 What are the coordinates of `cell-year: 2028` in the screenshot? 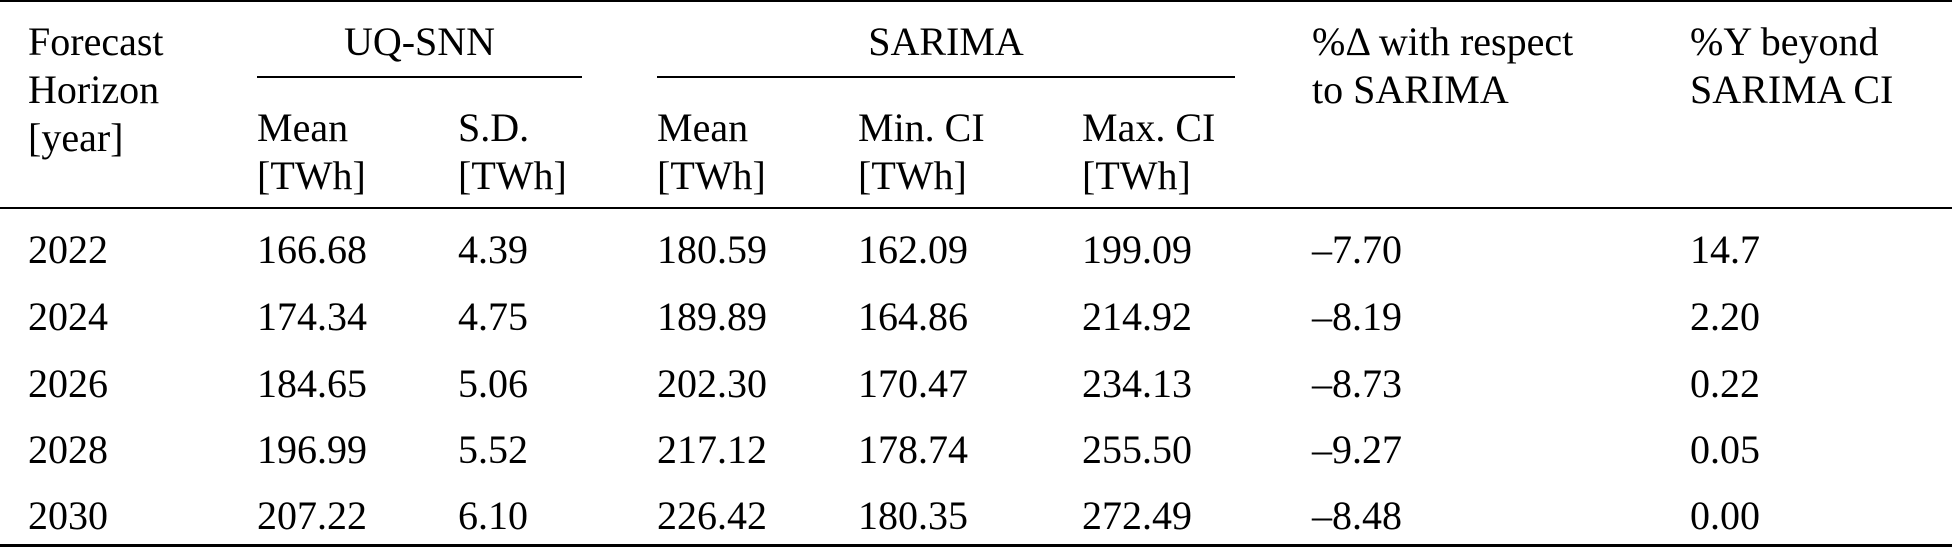 It's located at (68, 449).